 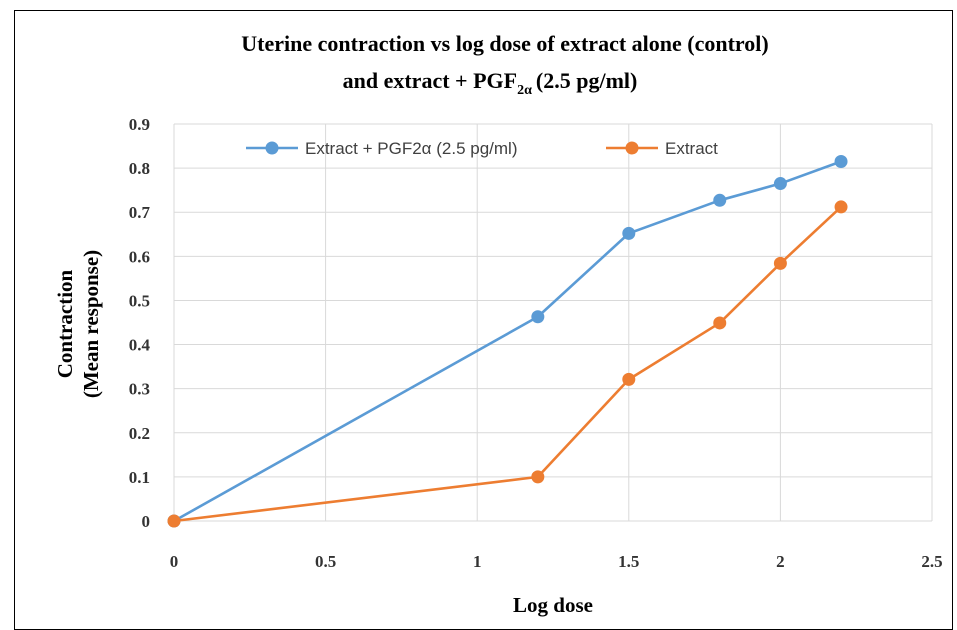 What do you see at coordinates (139, 477) in the screenshot?
I see `y-tick-label: 0.1` at bounding box center [139, 477].